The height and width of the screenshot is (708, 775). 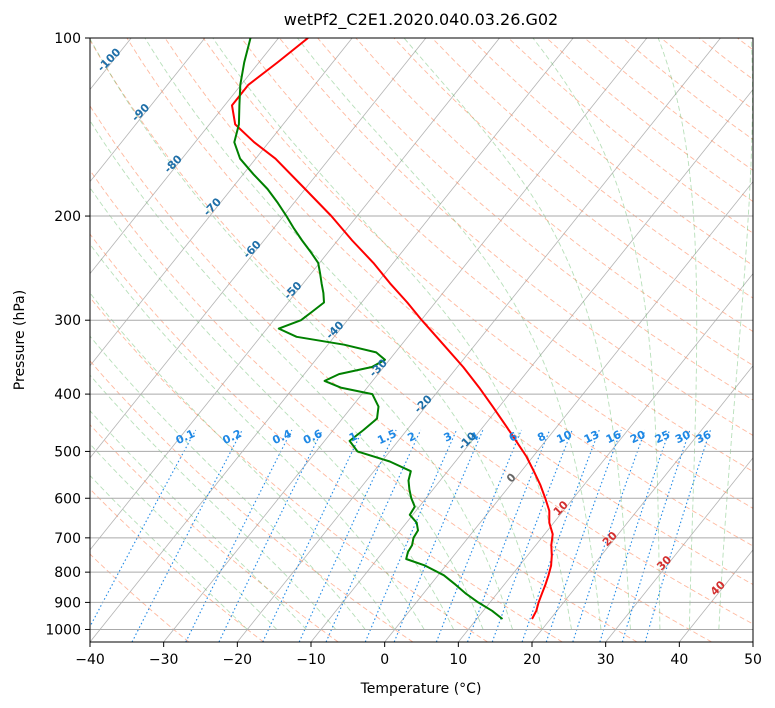 What do you see at coordinates (90, 660) in the screenshot?
I see `x-tick-label: −40` at bounding box center [90, 660].